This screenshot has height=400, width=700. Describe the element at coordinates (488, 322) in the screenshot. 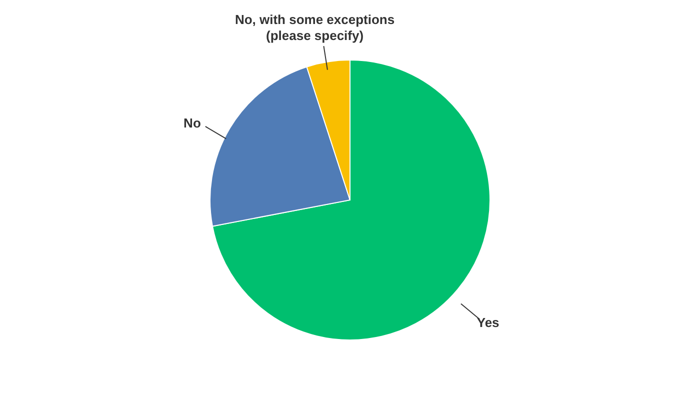

I see `slice-label: Yes` at that location.